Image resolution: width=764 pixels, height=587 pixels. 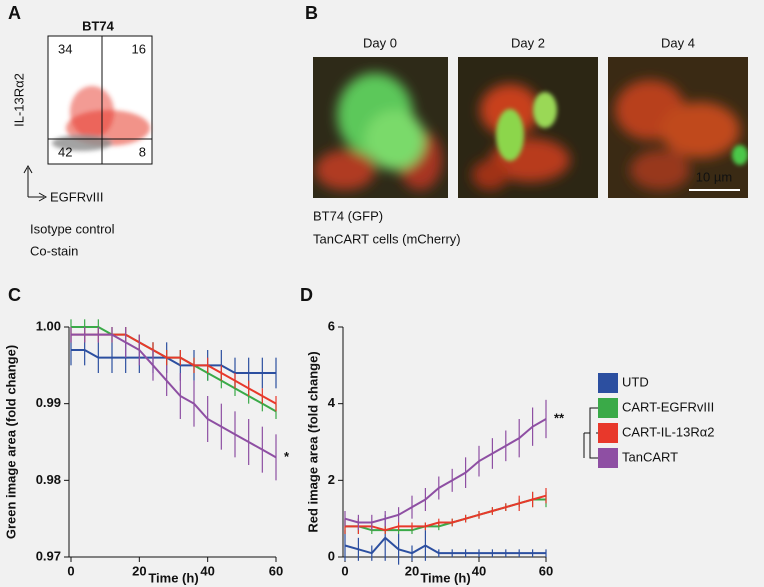 I want to click on image-caption: Day 2, so click(x=528, y=42).